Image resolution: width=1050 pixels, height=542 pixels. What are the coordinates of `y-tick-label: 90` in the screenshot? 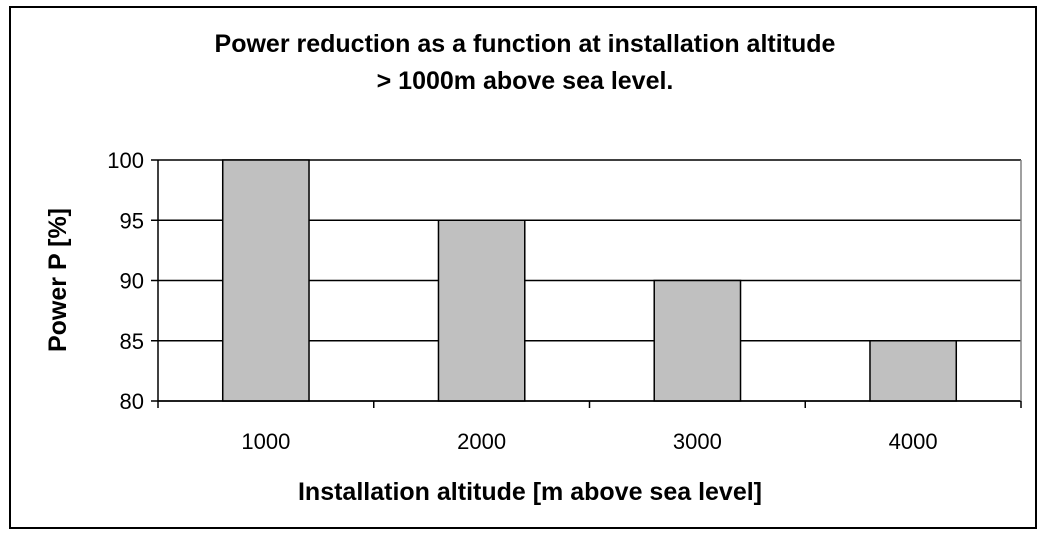 It's located at (132, 281).